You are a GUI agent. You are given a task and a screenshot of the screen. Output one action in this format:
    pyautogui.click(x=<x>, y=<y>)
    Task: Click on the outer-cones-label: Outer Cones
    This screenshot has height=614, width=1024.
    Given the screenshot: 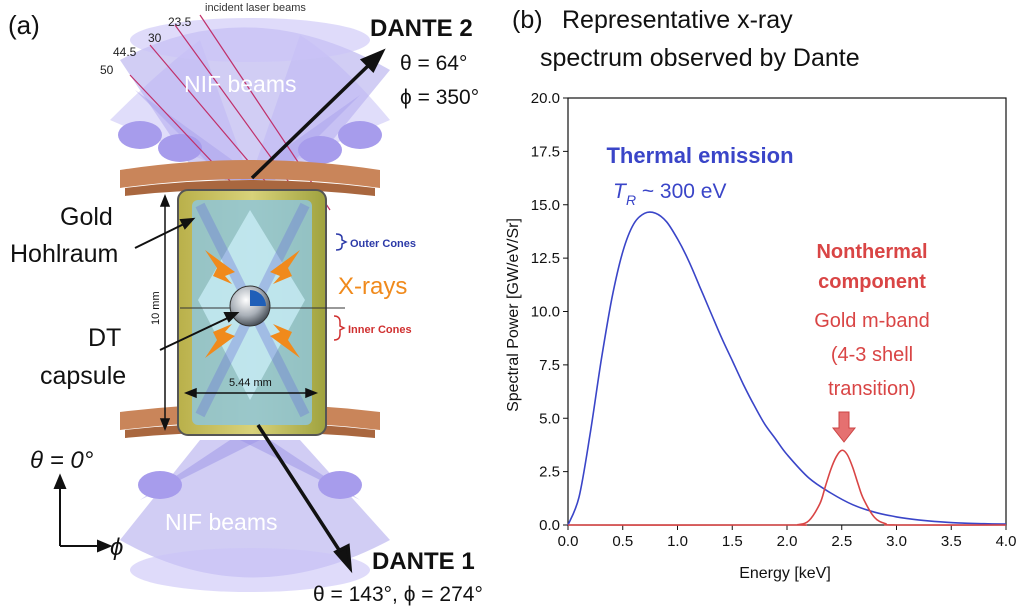 What is the action you would take?
    pyautogui.click(x=383, y=244)
    